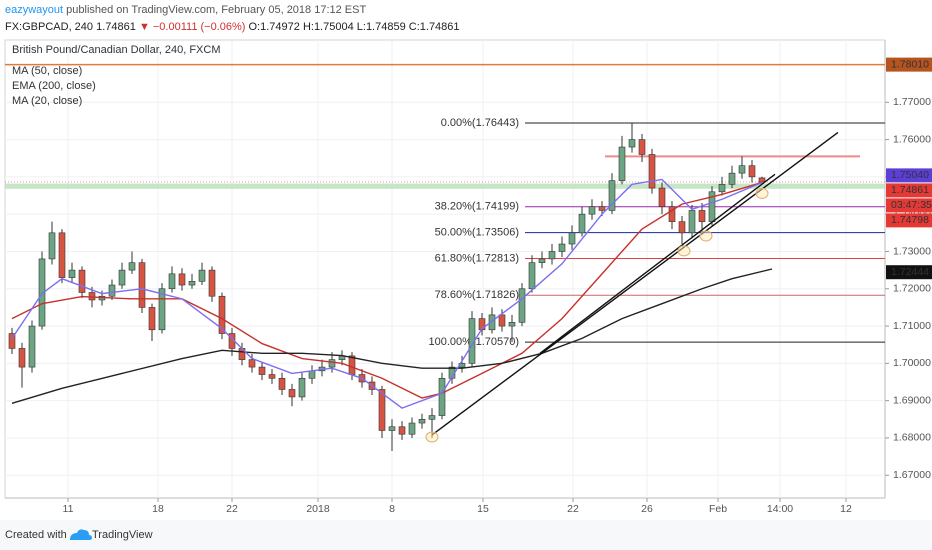 This screenshot has height=550, width=932. Describe the element at coordinates (477, 233) in the screenshot. I see `fib-label: 50.00%(1.73506)` at that location.